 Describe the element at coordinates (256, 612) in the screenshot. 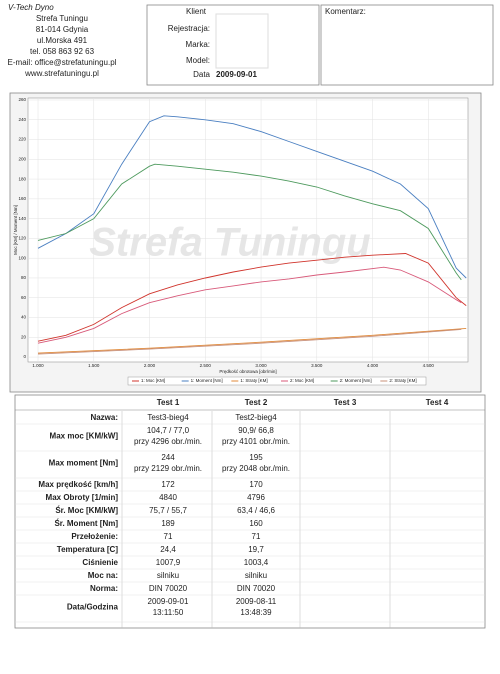

I see `cell-text: 13:48:39` at that location.